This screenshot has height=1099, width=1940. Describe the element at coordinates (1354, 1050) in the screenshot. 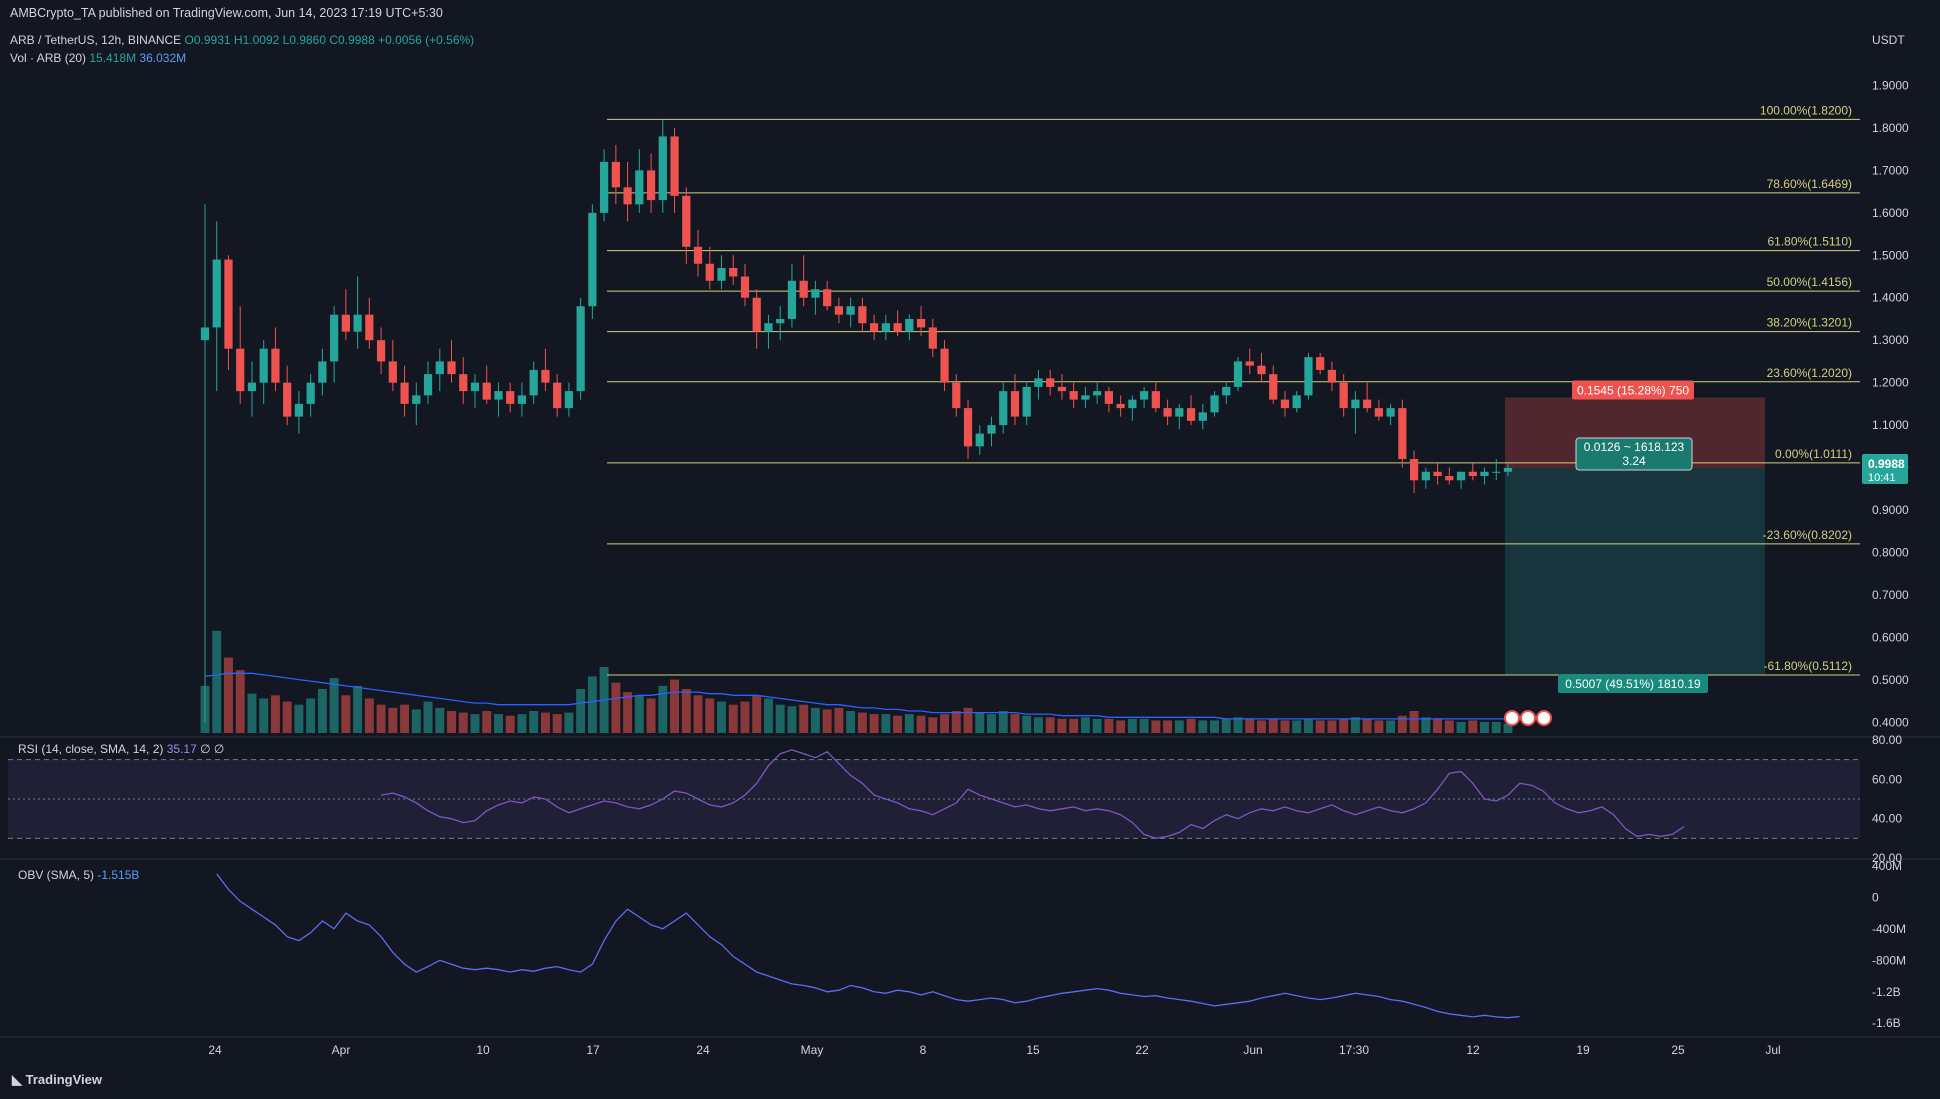

I see `time-tick-label: 17:30` at that location.